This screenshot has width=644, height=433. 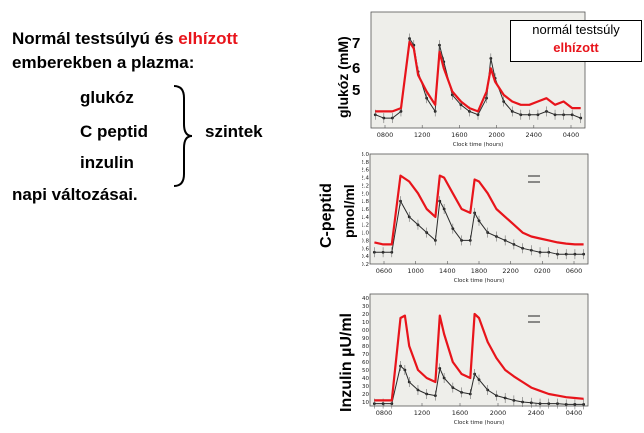 What do you see at coordinates (365, 331) in the screenshot?
I see `y-tick-label: 100` at bounding box center [365, 331].